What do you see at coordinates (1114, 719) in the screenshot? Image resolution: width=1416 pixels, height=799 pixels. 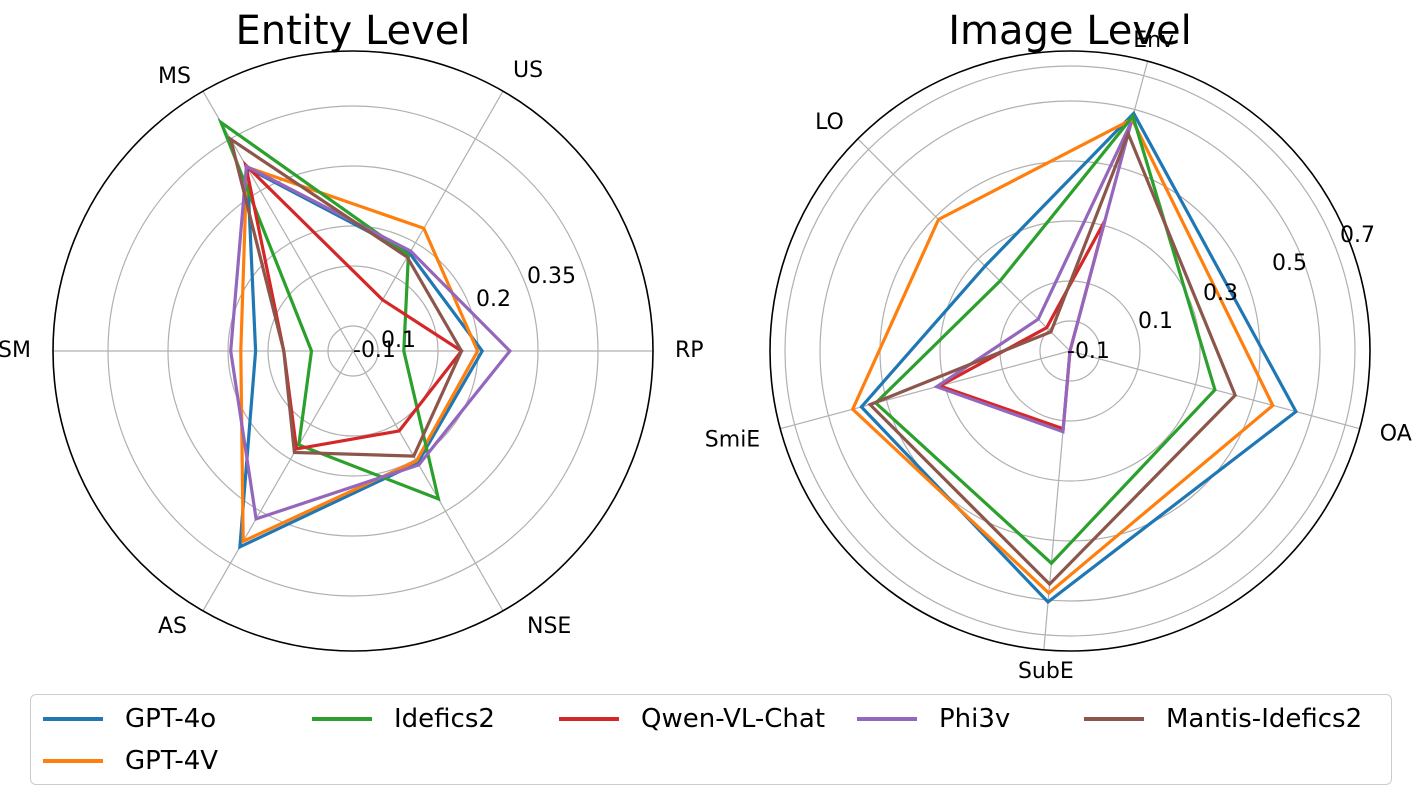 I see `legend-swatch-mantis-idefics2` at bounding box center [1114, 719].